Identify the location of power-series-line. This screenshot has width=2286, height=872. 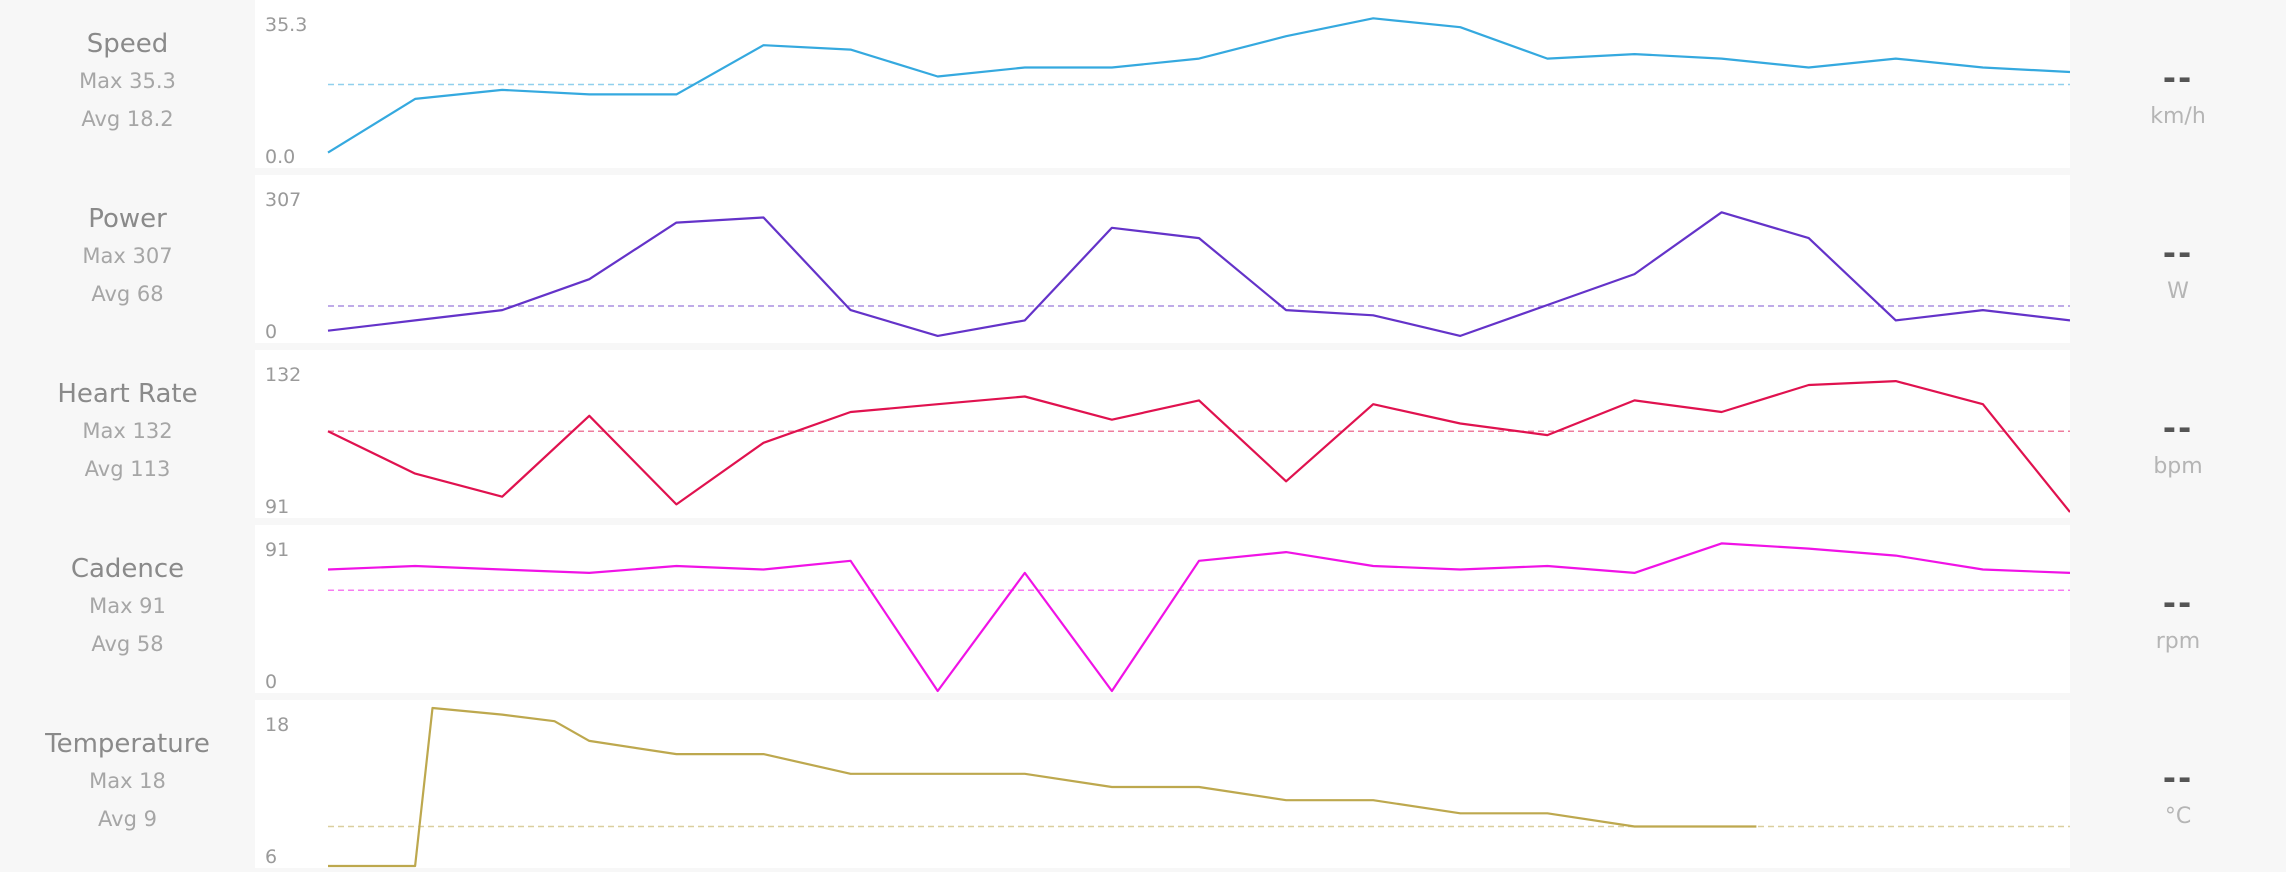
(1198, 274).